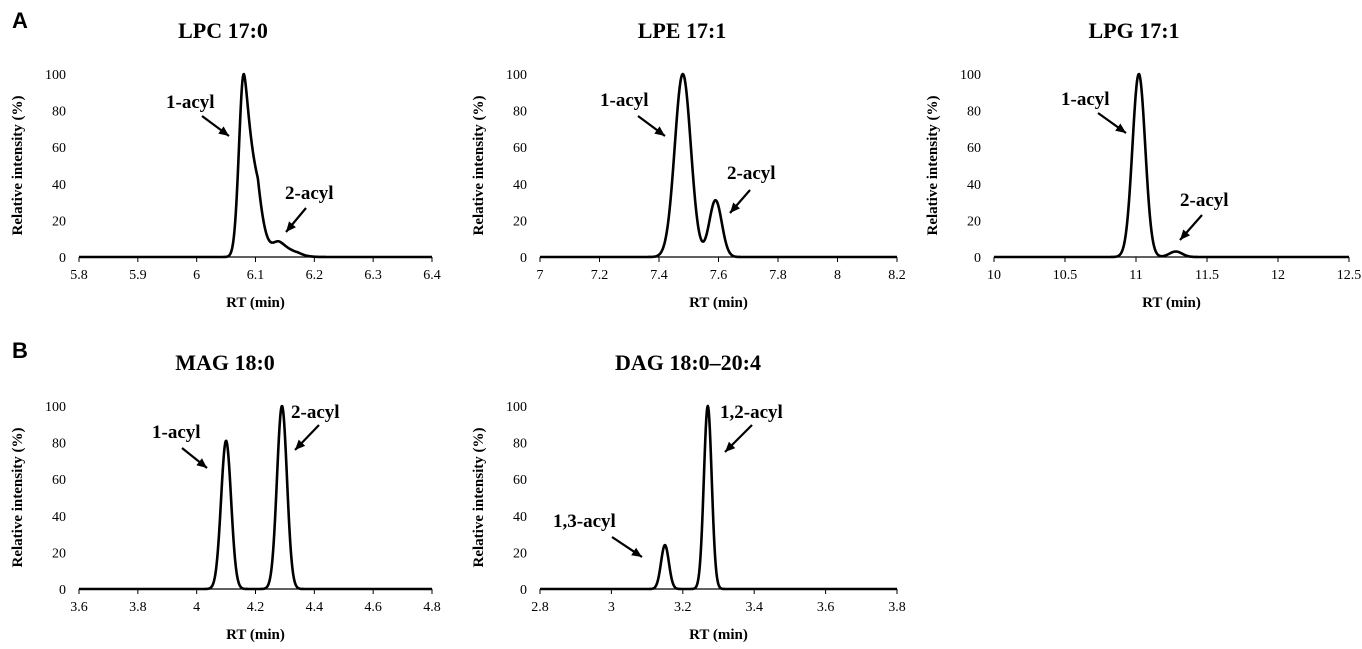 This screenshot has height=649, width=1362. What do you see at coordinates (373, 607) in the screenshot?
I see `x-tick-label: 4.6` at bounding box center [373, 607].